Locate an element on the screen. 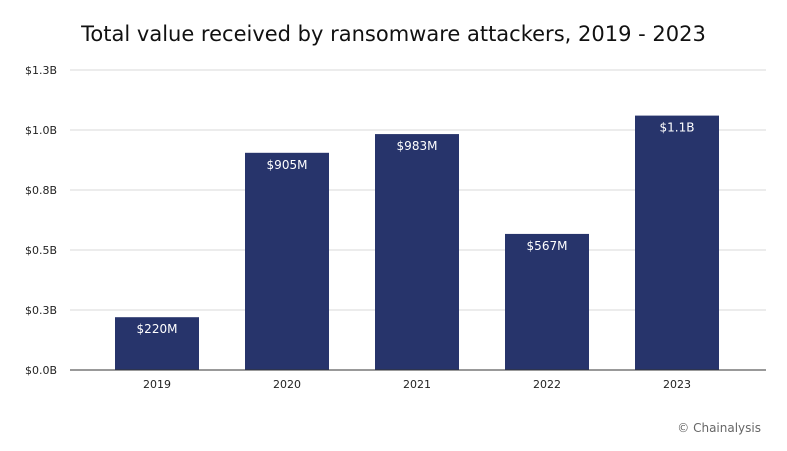  bar-value-label: $220M is located at coordinates (157, 329).